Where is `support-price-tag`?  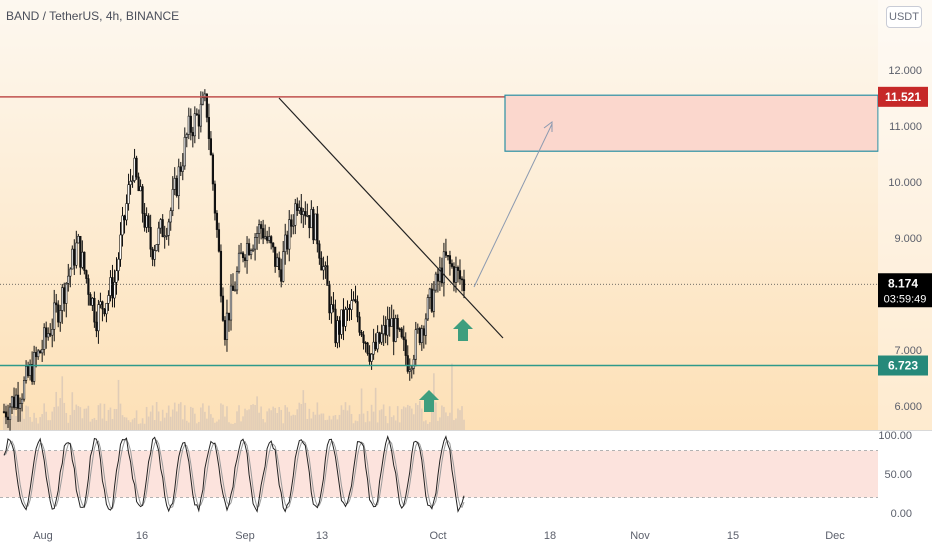 support-price-tag is located at coordinates (903, 365).